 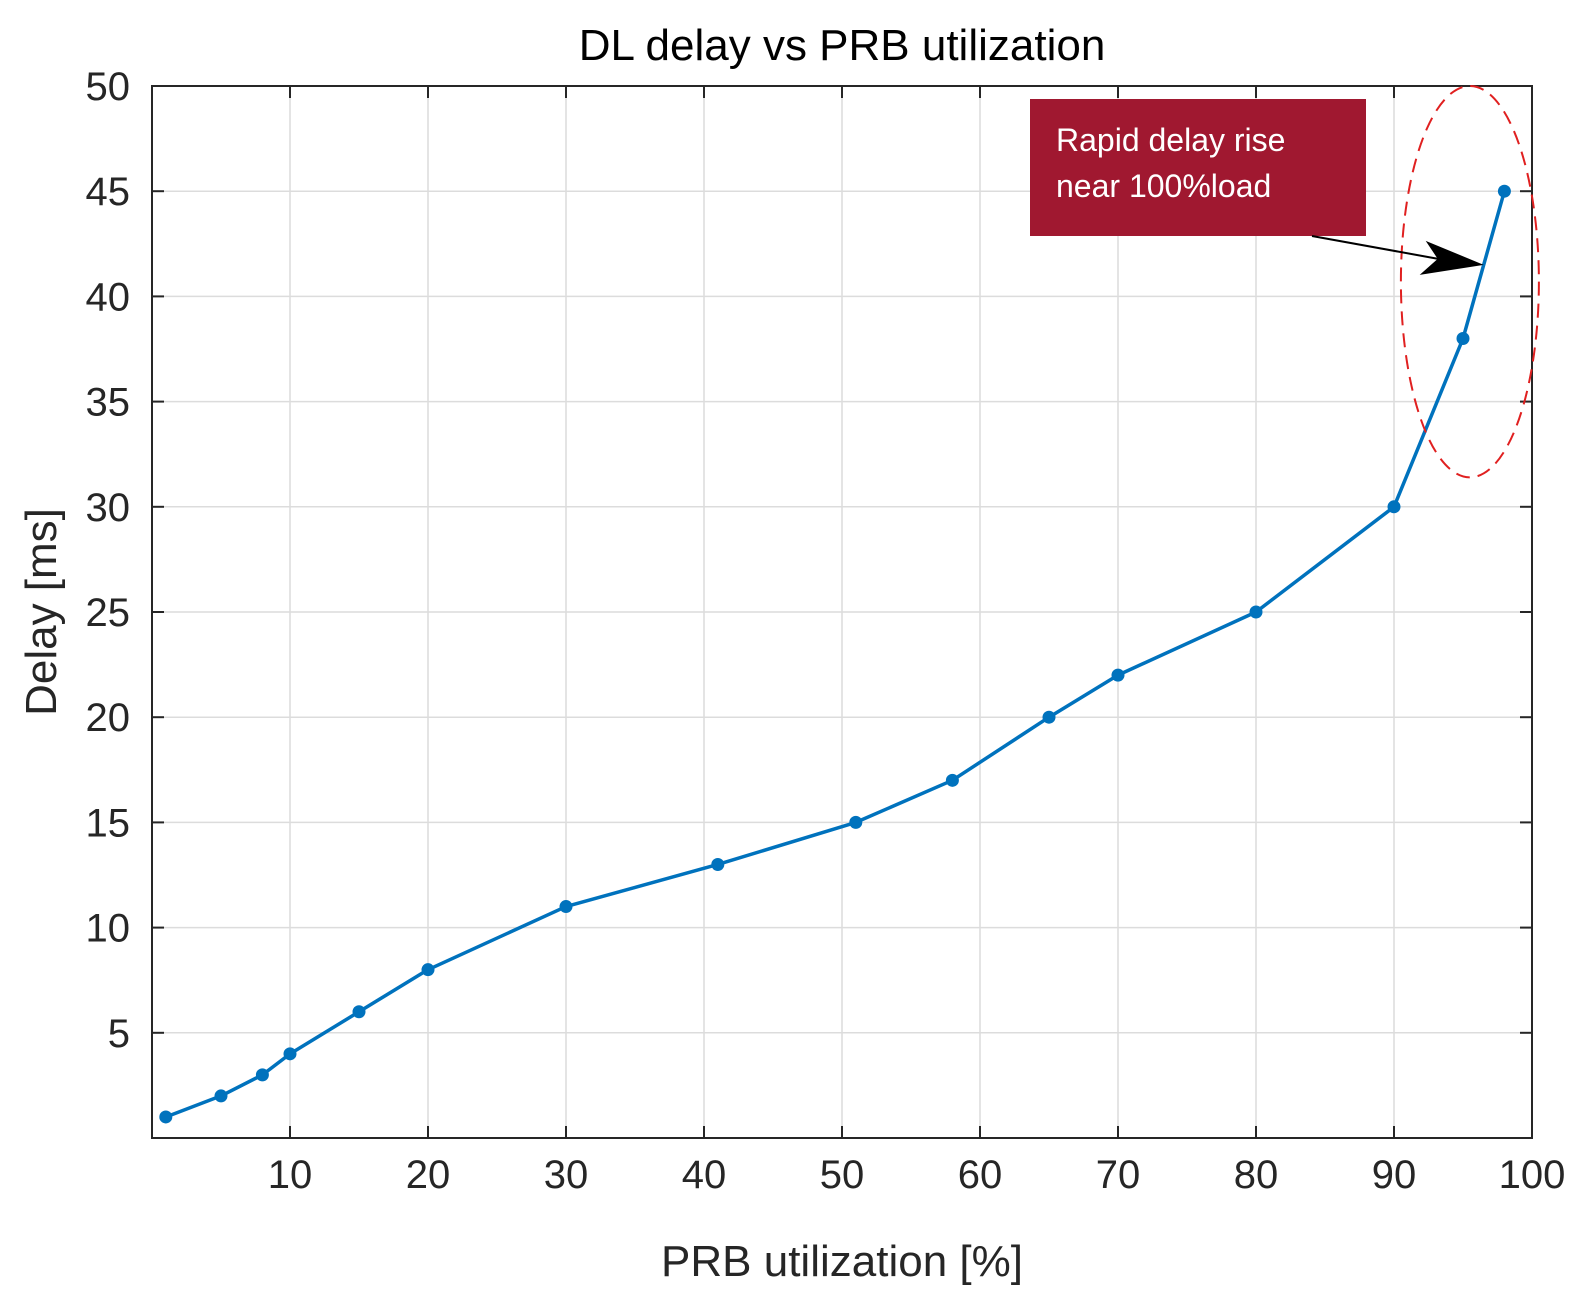 What do you see at coordinates (980, 1175) in the screenshot?
I see `x-tick-label: 60` at bounding box center [980, 1175].